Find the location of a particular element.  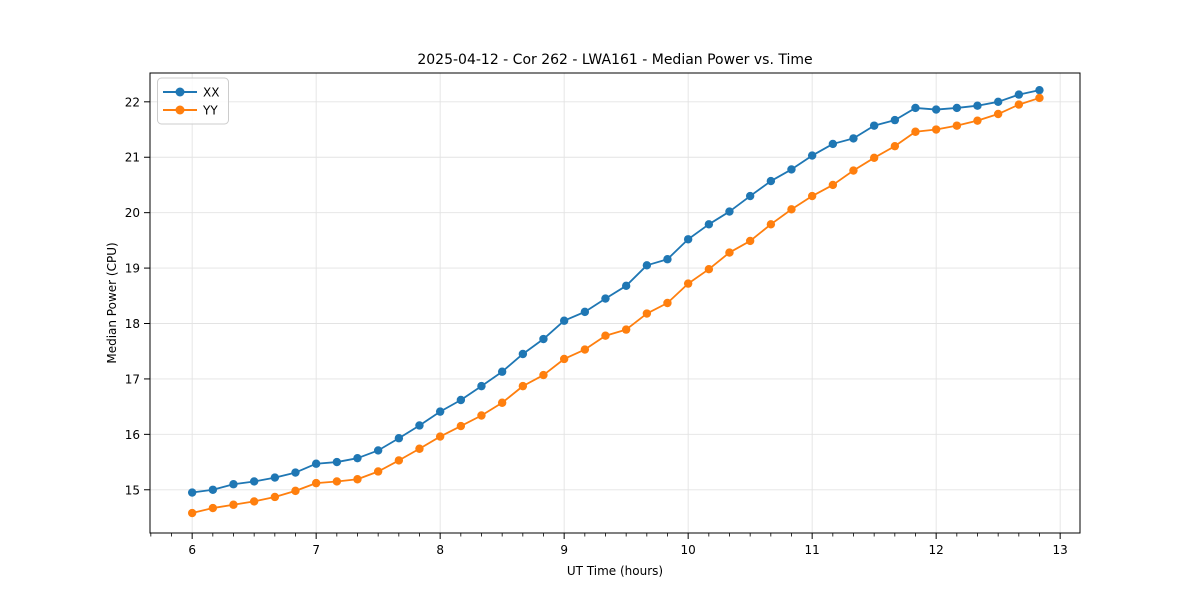

x-tick-label: 7 is located at coordinates (316, 550).